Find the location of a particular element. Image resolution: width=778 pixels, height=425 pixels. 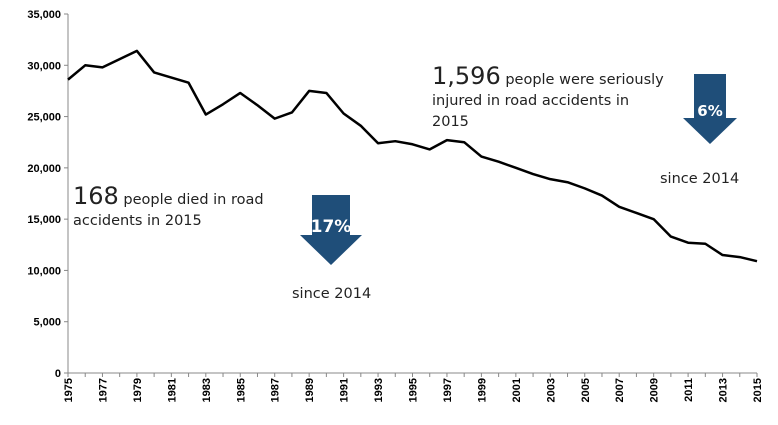

x-tick-label: 2007 is located at coordinates (620, 390).